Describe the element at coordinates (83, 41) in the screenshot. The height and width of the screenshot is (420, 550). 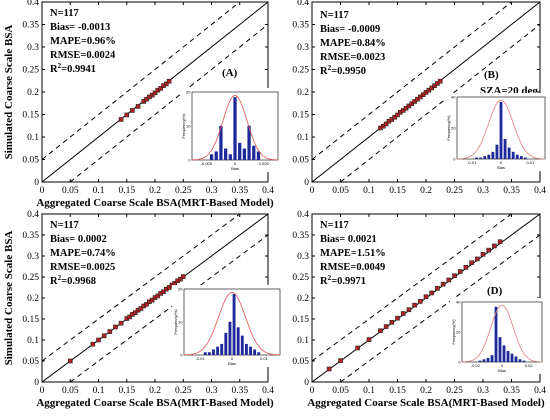
I see `stat-line: MAPE=0.96%` at that location.